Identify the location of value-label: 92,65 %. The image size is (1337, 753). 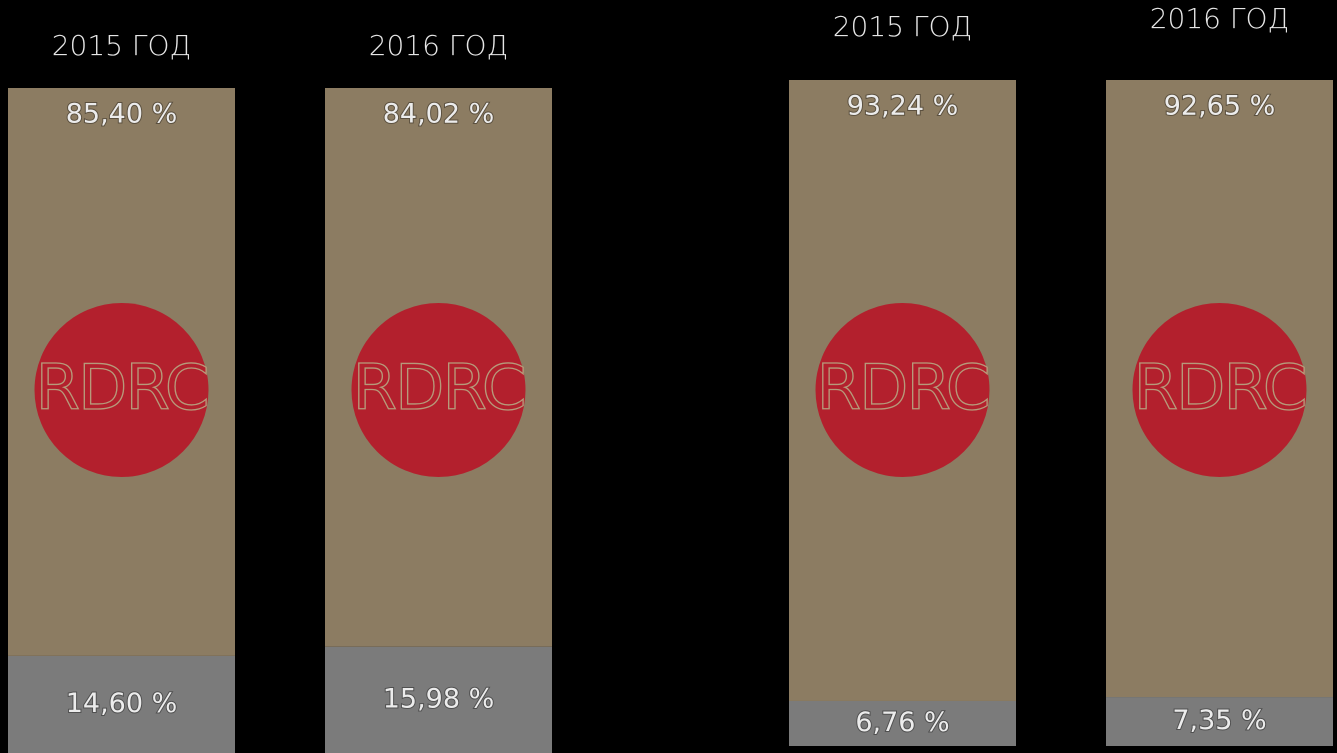
(1220, 106).